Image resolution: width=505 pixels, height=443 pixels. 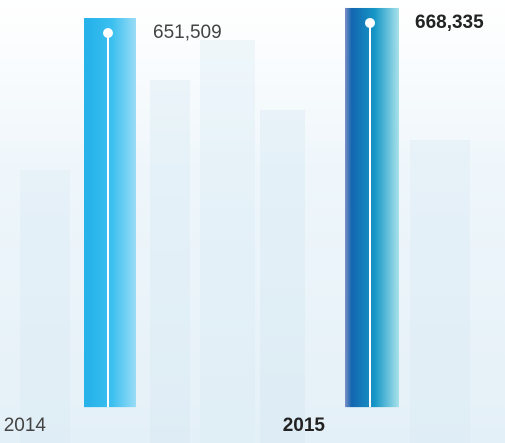 What do you see at coordinates (25, 425) in the screenshot?
I see `category-label: 2014` at bounding box center [25, 425].